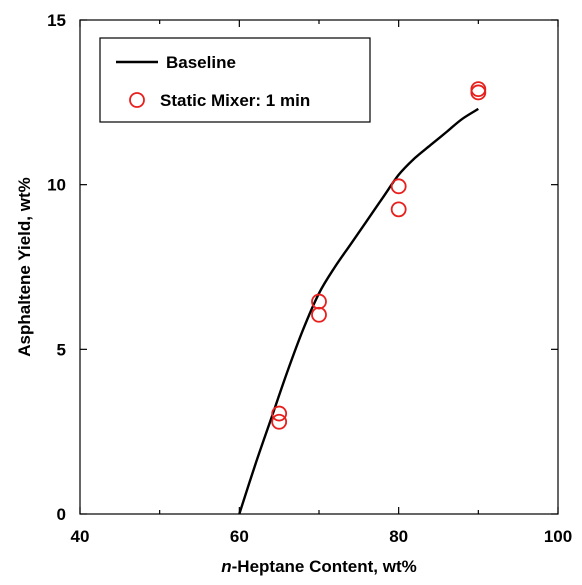 This screenshot has width=582, height=585. What do you see at coordinates (235, 100) in the screenshot?
I see `legend-label-static-mixer: Static Mixer: 1 min` at bounding box center [235, 100].